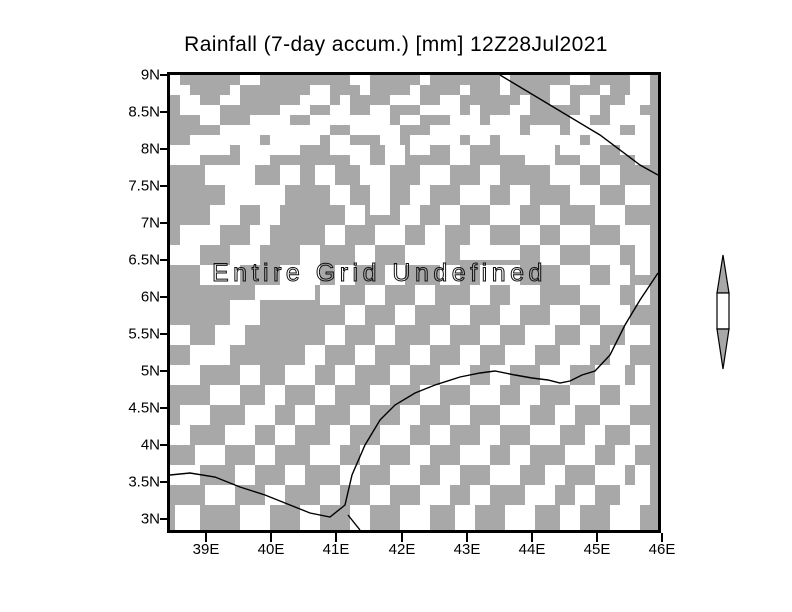  What do you see at coordinates (144, 482) in the screenshot?
I see `ytick-3p5n: 3.5N` at bounding box center [144, 482].